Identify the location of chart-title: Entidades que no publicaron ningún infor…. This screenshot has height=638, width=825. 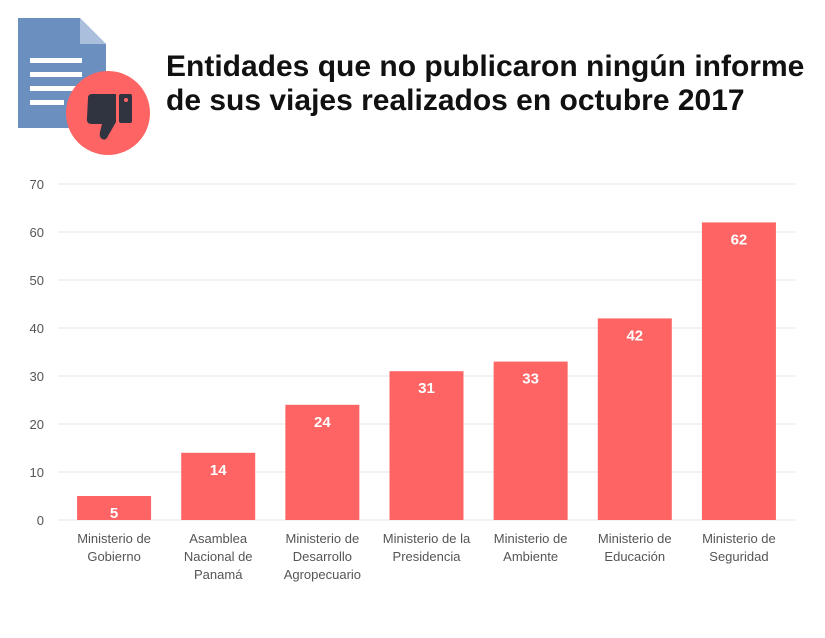
(486, 84).